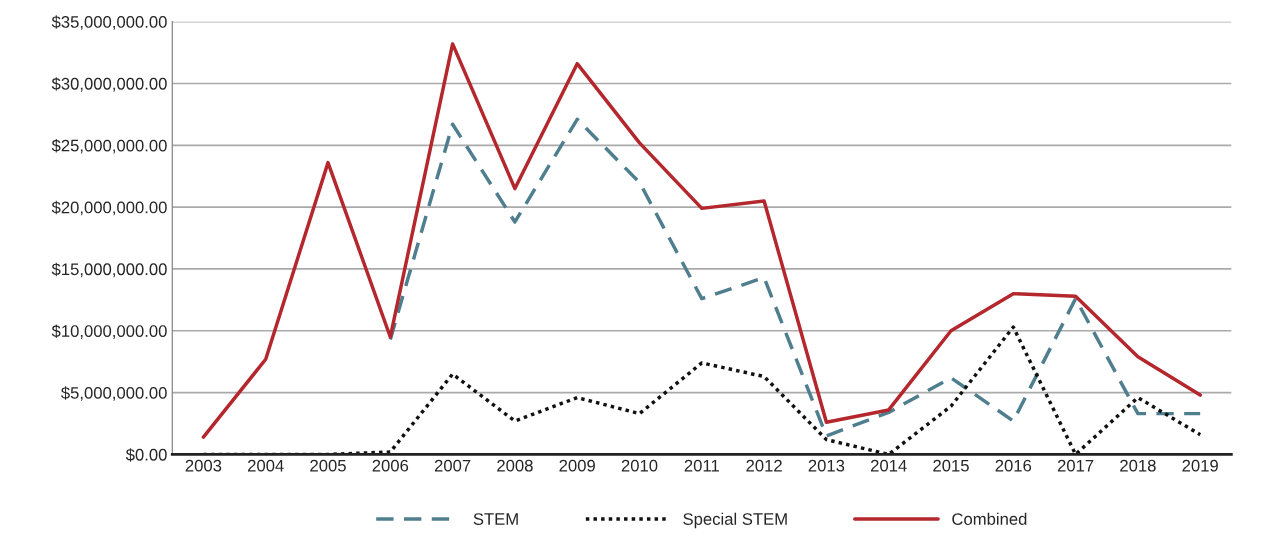 This screenshot has width=1276, height=541. What do you see at coordinates (515, 465) in the screenshot?
I see `x-tick-label: 2008` at bounding box center [515, 465].